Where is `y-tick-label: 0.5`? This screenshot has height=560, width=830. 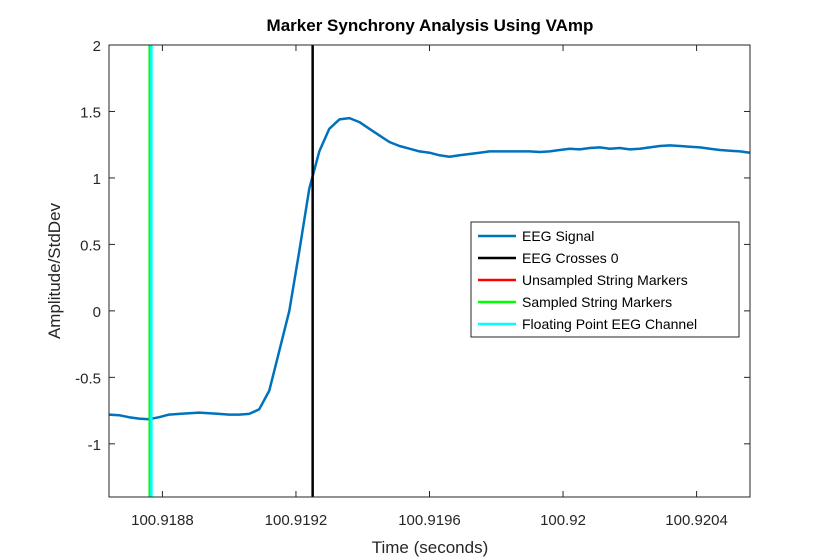
y-tick-label: 0.5 is located at coordinates (90, 245).